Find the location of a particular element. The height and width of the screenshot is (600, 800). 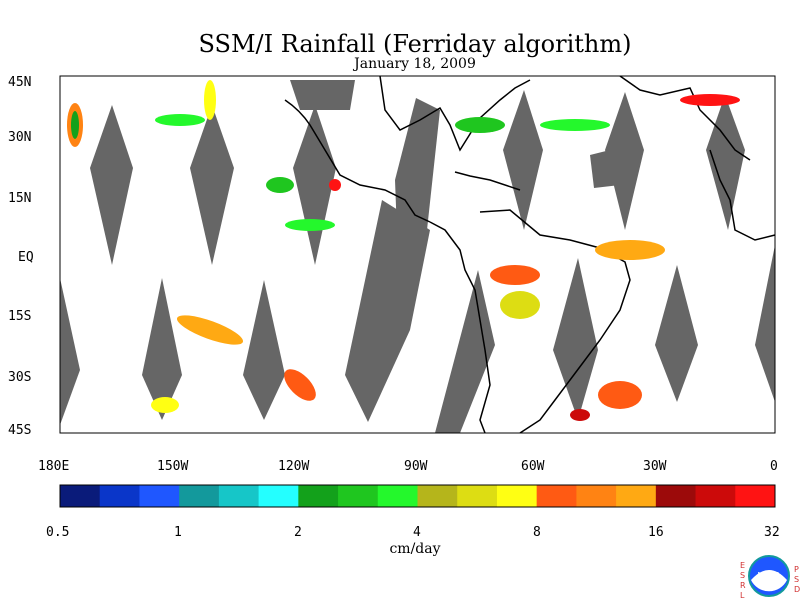

colorbar-units: cm/day is located at coordinates (415, 549).